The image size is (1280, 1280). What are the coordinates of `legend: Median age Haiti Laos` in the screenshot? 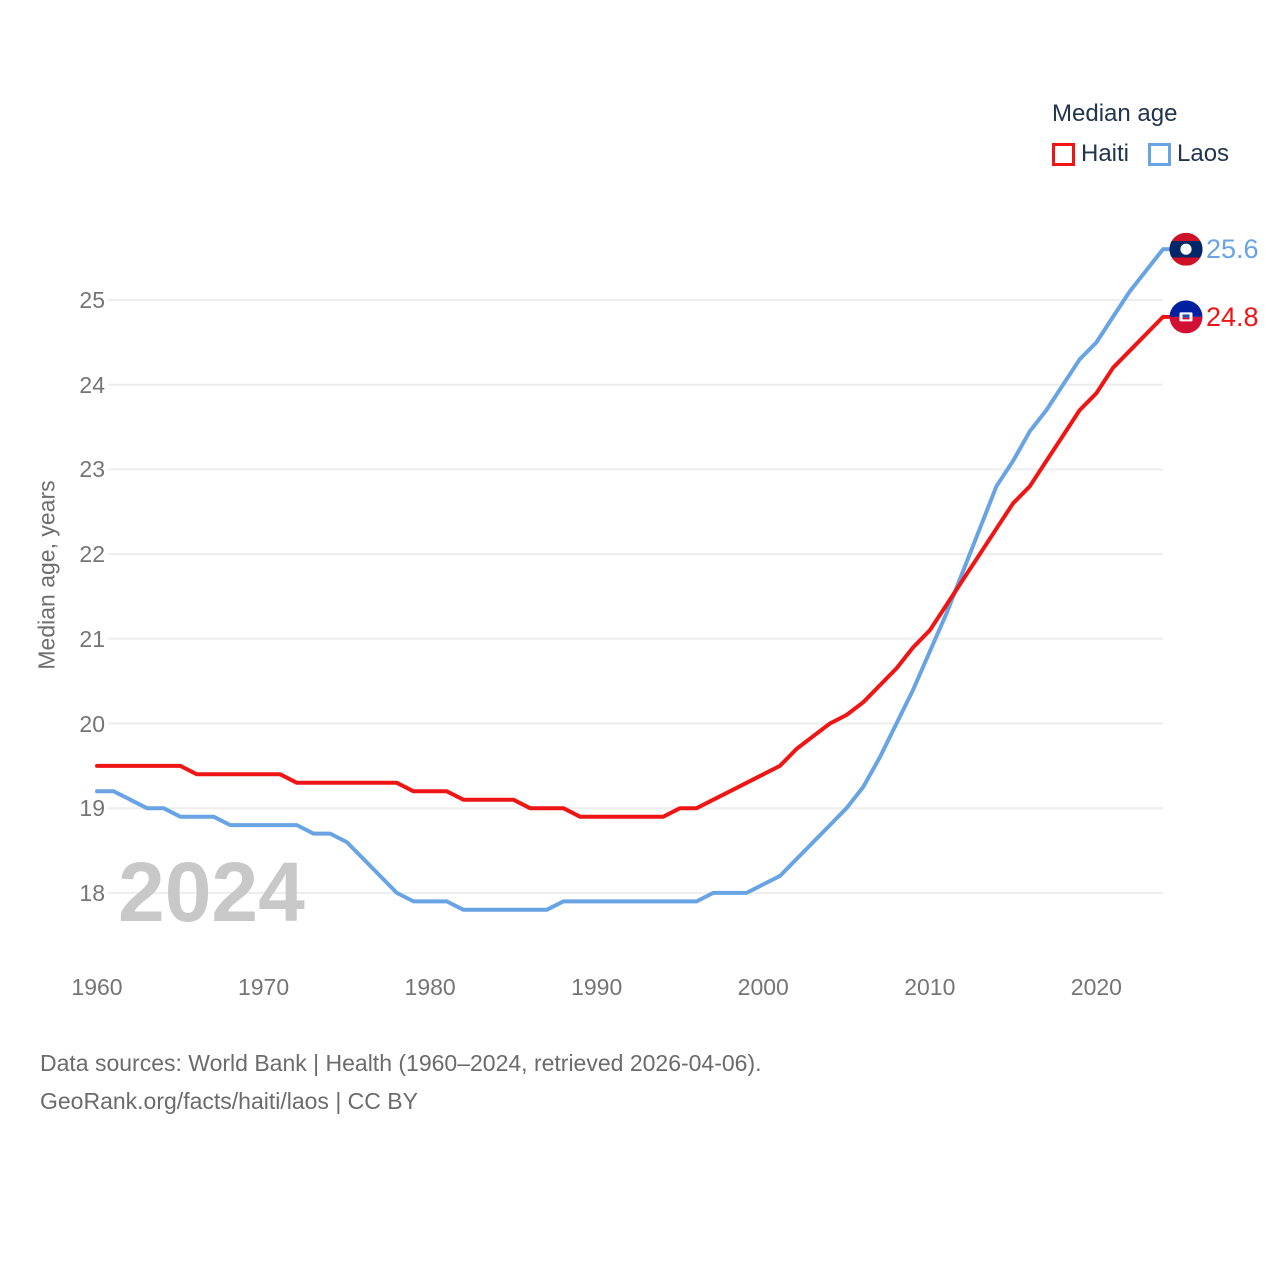 It's located at (1140, 134).